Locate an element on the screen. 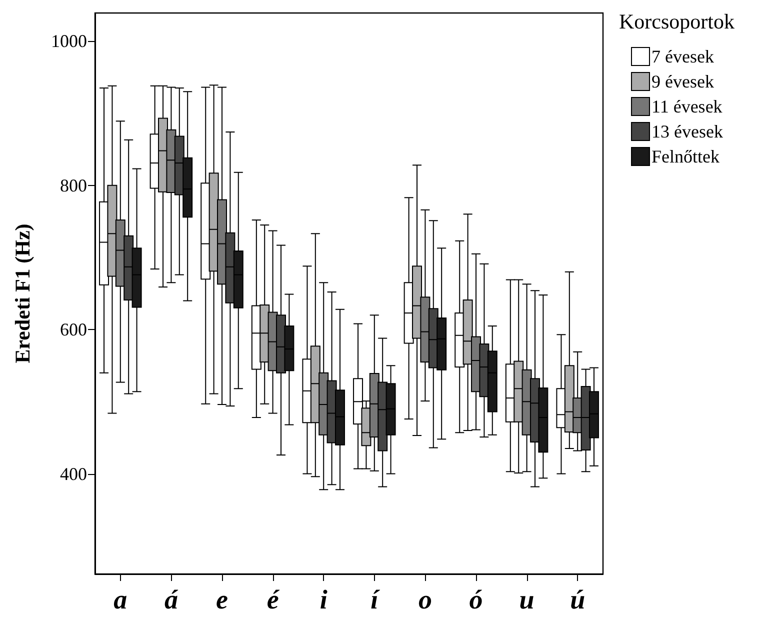  x-tick-label: a is located at coordinates (121, 599).